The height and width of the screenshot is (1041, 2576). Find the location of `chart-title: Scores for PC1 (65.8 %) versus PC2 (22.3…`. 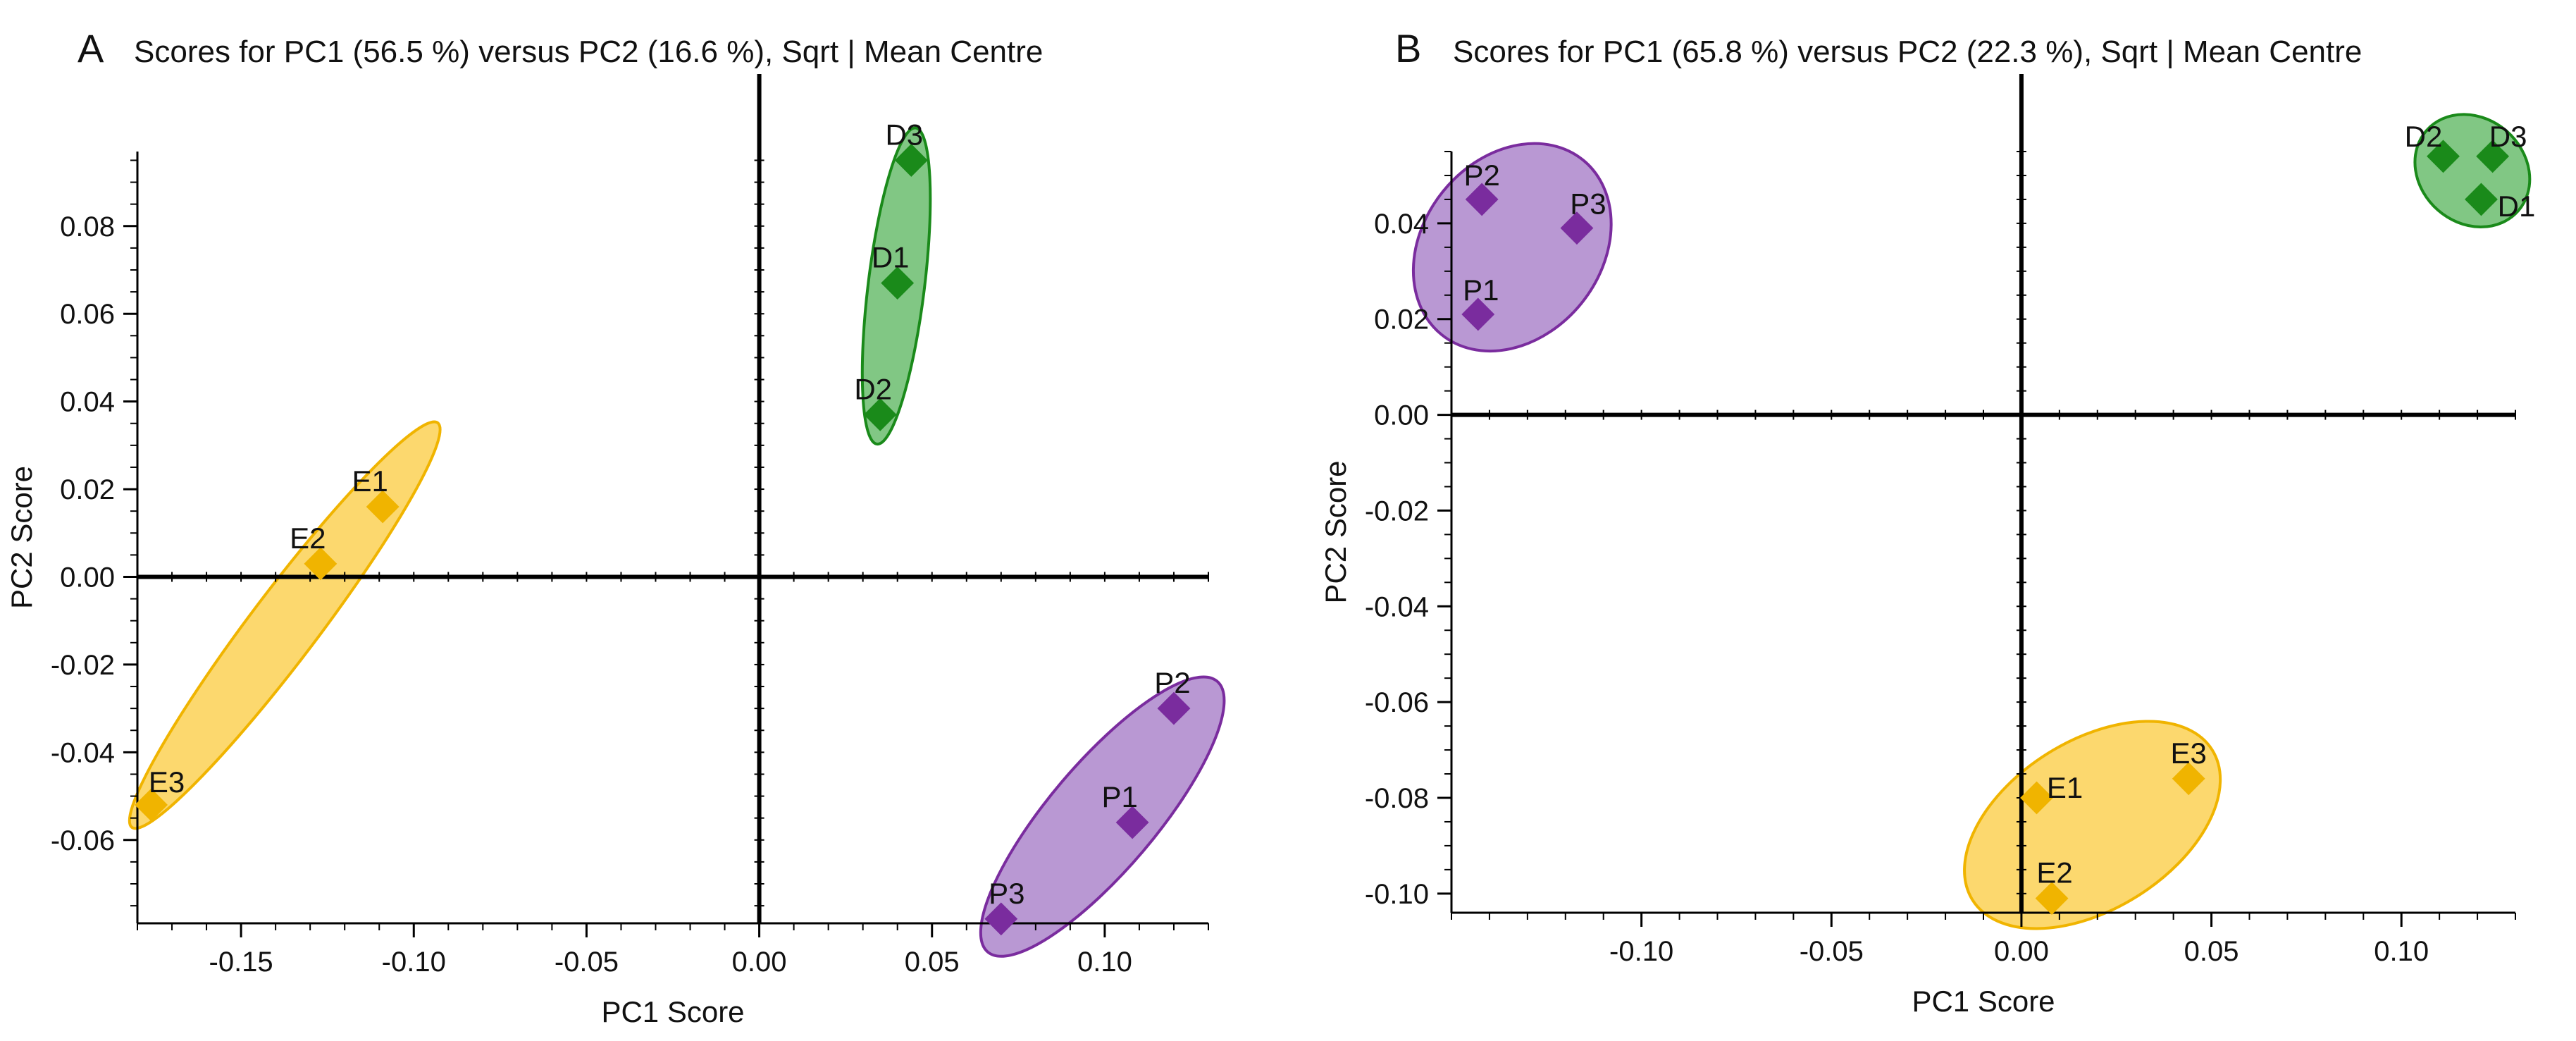

chart-title: Scores for PC1 (65.8 %) versus PC2 (22.3… is located at coordinates (1907, 52).